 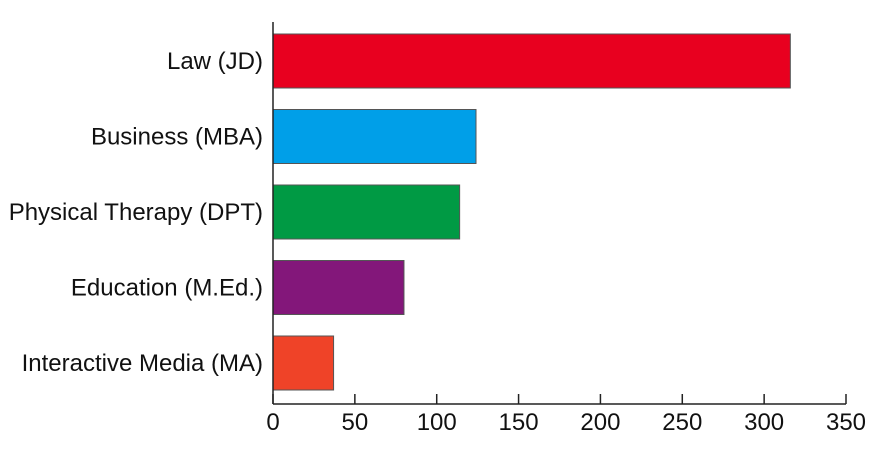 What do you see at coordinates (142, 363) in the screenshot?
I see `category-label-4: Interactive Media (MA)` at bounding box center [142, 363].